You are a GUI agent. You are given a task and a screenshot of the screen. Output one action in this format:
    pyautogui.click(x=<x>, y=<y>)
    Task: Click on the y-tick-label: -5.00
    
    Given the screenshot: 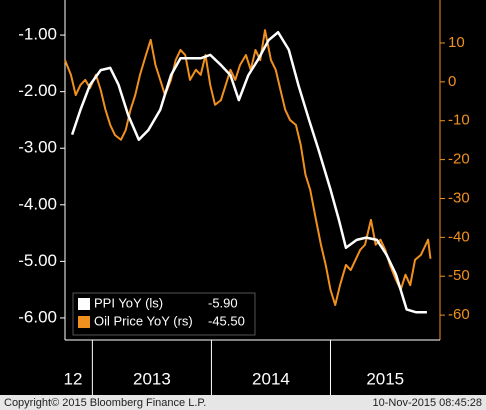 What is the action you would take?
    pyautogui.click(x=37, y=260)
    